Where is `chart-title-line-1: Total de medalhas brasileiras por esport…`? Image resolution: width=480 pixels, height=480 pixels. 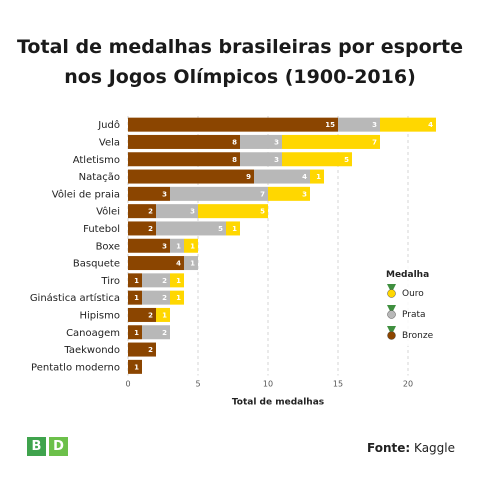
chart-title-line-1: Total de medalhas brasileiras por esport… is located at coordinates (240, 47).